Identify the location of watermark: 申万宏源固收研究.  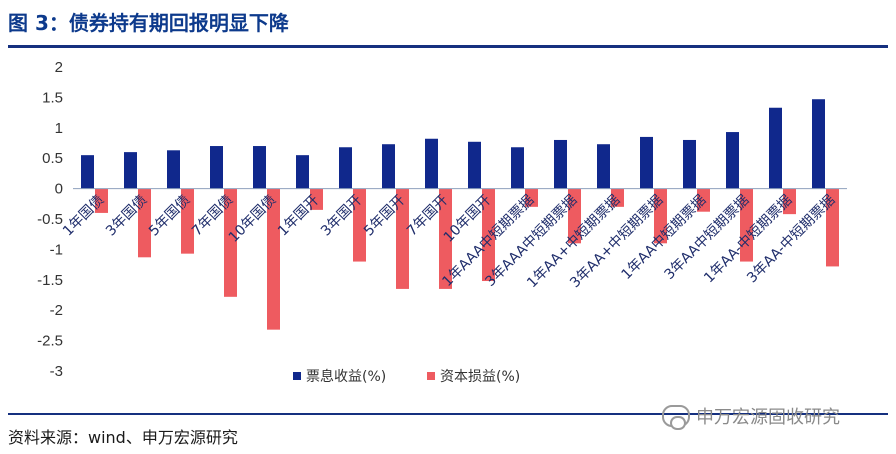
(751, 416).